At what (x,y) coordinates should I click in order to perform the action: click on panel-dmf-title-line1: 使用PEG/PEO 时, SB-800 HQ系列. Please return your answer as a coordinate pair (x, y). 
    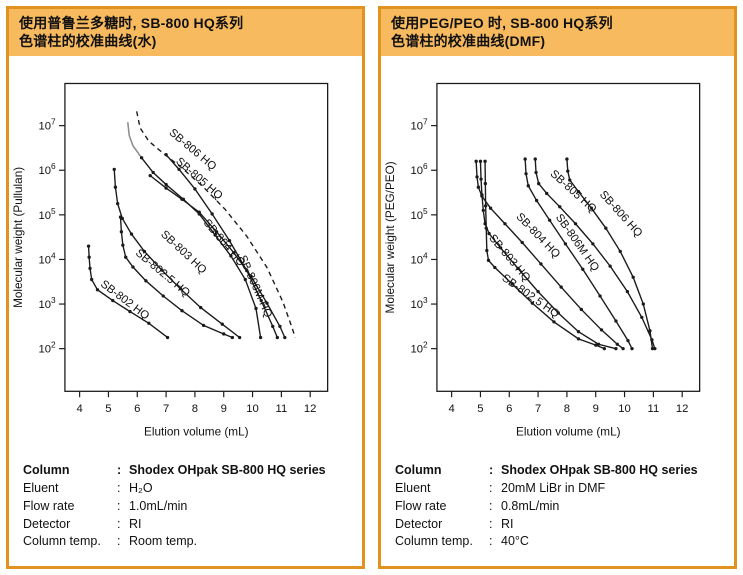
    Looking at the image, I should click on (502, 23).